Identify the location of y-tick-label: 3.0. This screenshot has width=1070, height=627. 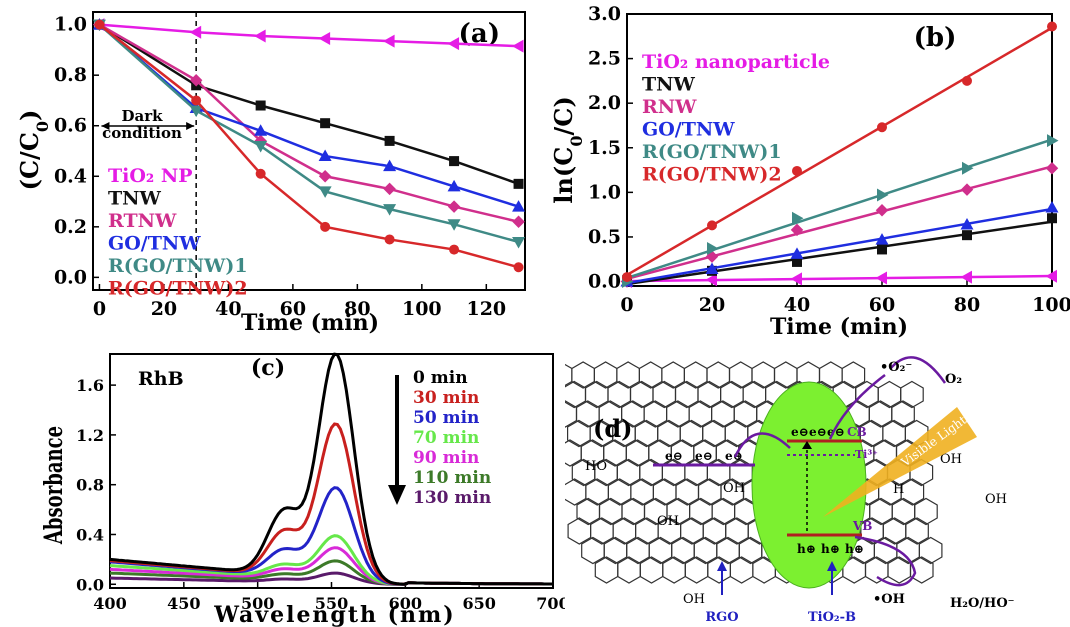
(604, 14).